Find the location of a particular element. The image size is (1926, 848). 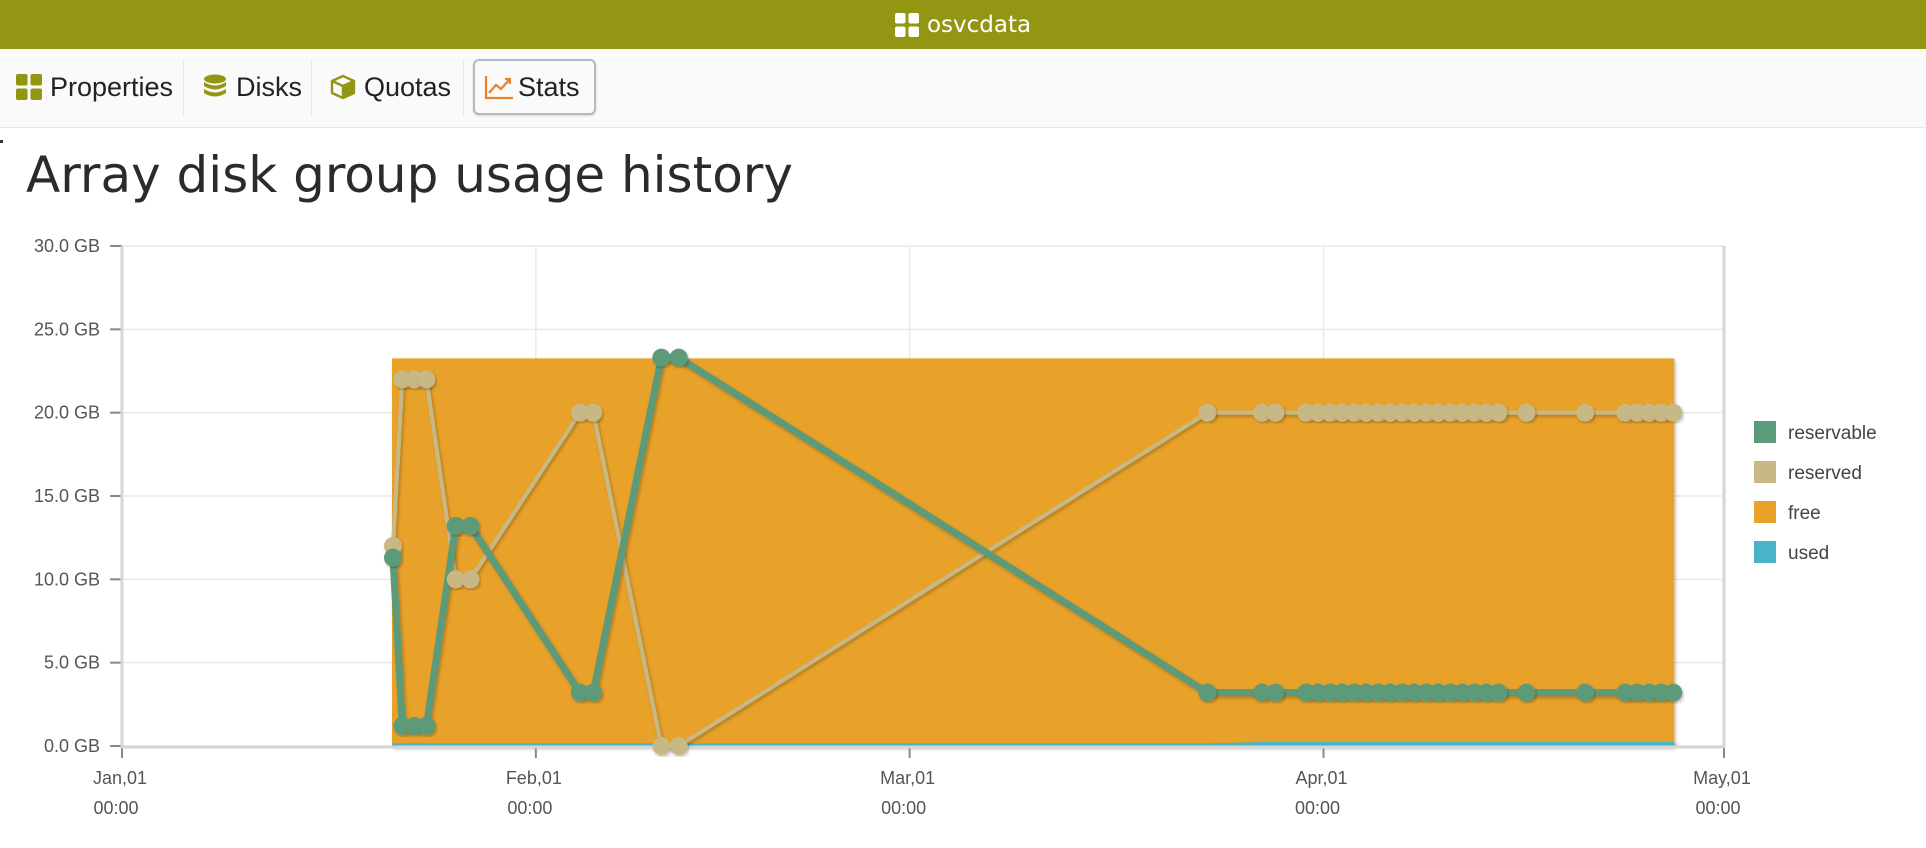

y-tick-label: 0.0 GB is located at coordinates (72, 746).